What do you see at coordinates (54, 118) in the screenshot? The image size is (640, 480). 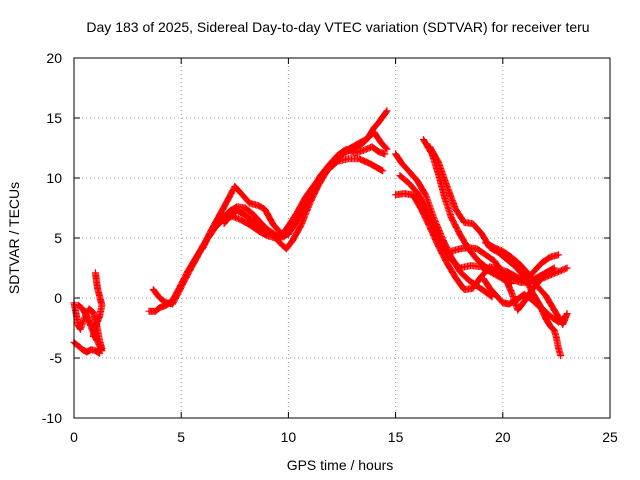 I see `y-tick-label: 15` at bounding box center [54, 118].